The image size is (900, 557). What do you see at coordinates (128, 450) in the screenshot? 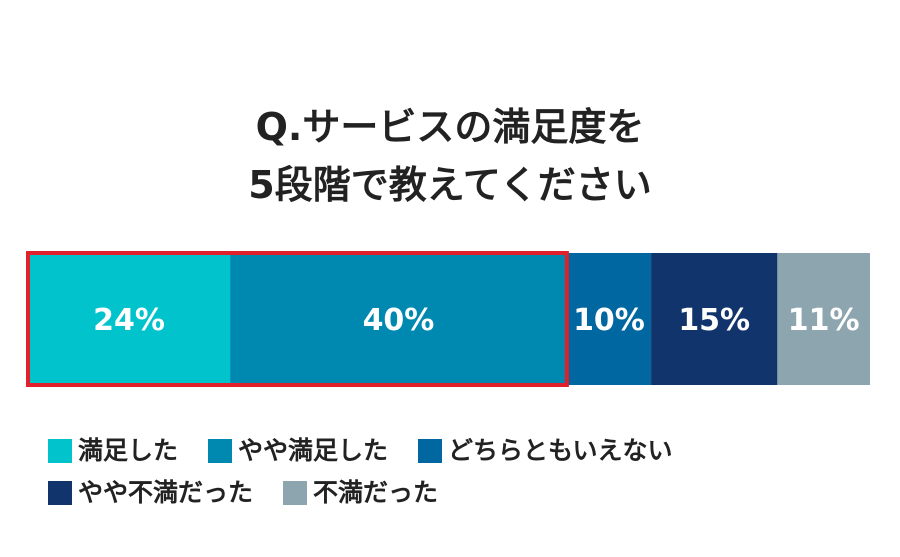
I see `legend-label: 満足した` at bounding box center [128, 450].